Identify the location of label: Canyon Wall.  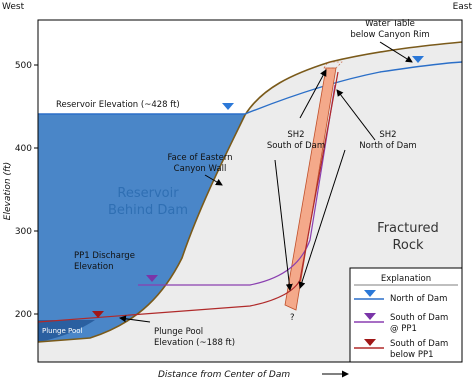
(200, 169).